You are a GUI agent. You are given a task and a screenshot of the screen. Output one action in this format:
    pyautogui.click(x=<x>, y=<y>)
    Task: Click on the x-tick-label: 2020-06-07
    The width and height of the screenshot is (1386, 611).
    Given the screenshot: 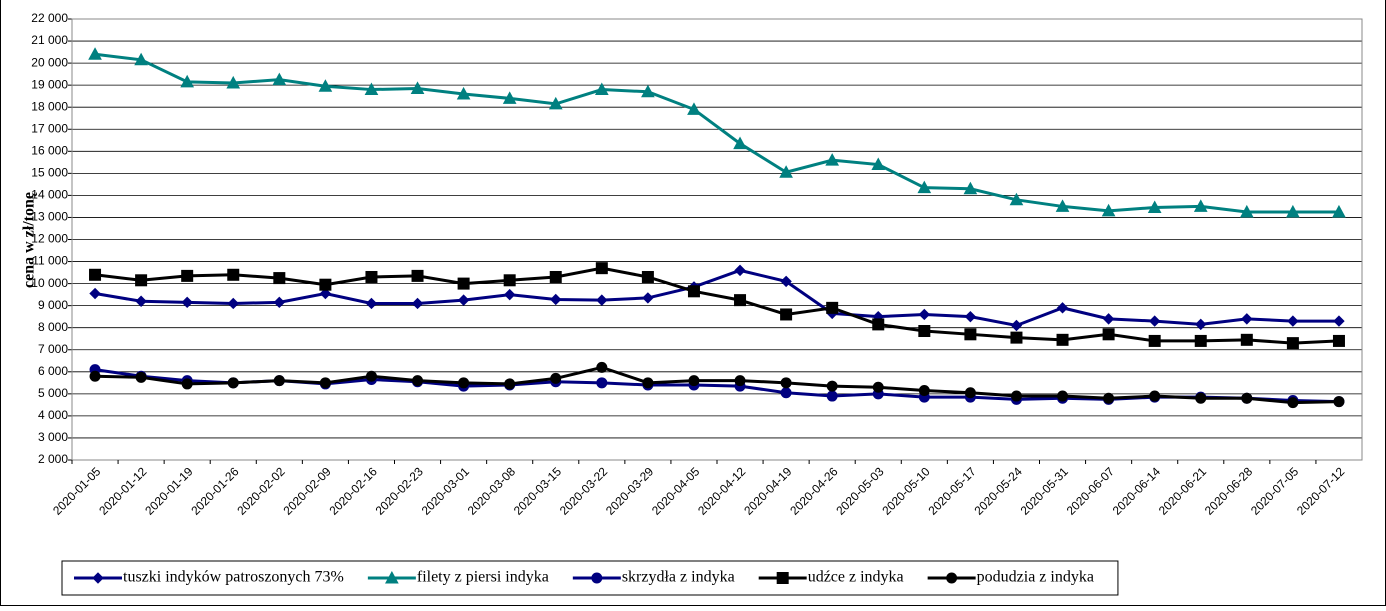 What is the action you would take?
    pyautogui.click(x=1091, y=491)
    